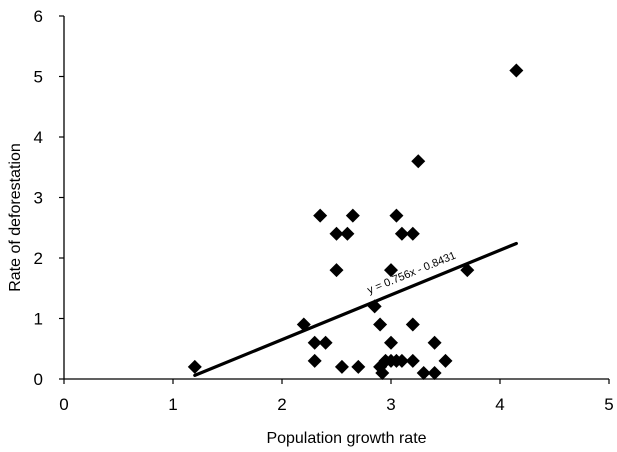 The height and width of the screenshot is (452, 617). What do you see at coordinates (346, 438) in the screenshot?
I see `x-axis-title: Population growth rate` at bounding box center [346, 438].